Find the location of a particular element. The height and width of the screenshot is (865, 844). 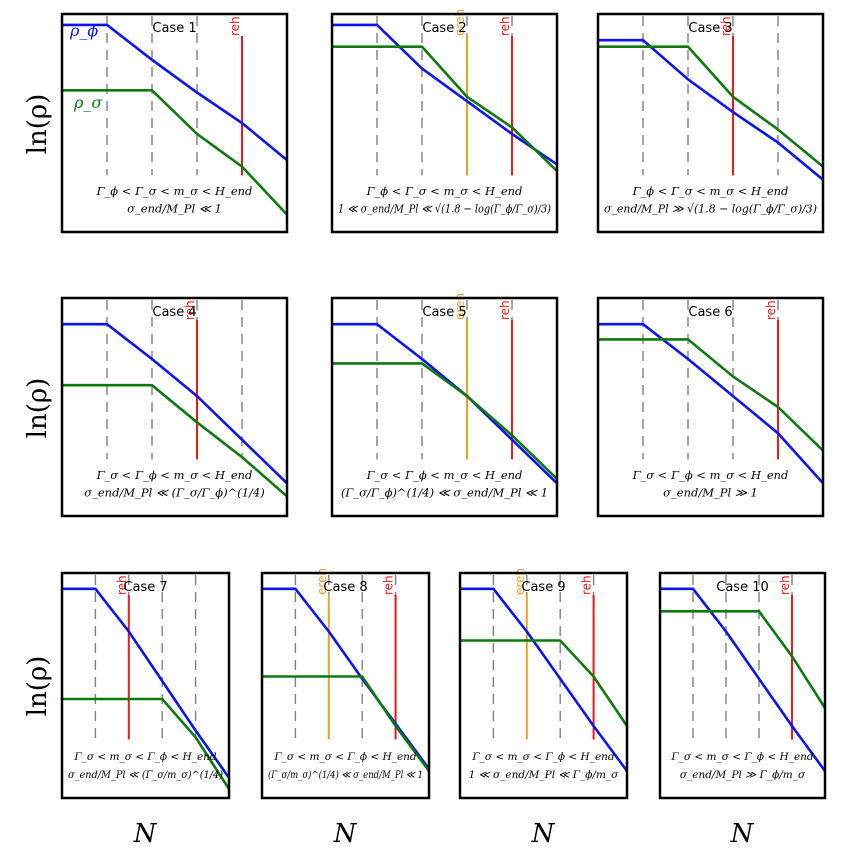

panel-title: Case 4 is located at coordinates (174, 312).